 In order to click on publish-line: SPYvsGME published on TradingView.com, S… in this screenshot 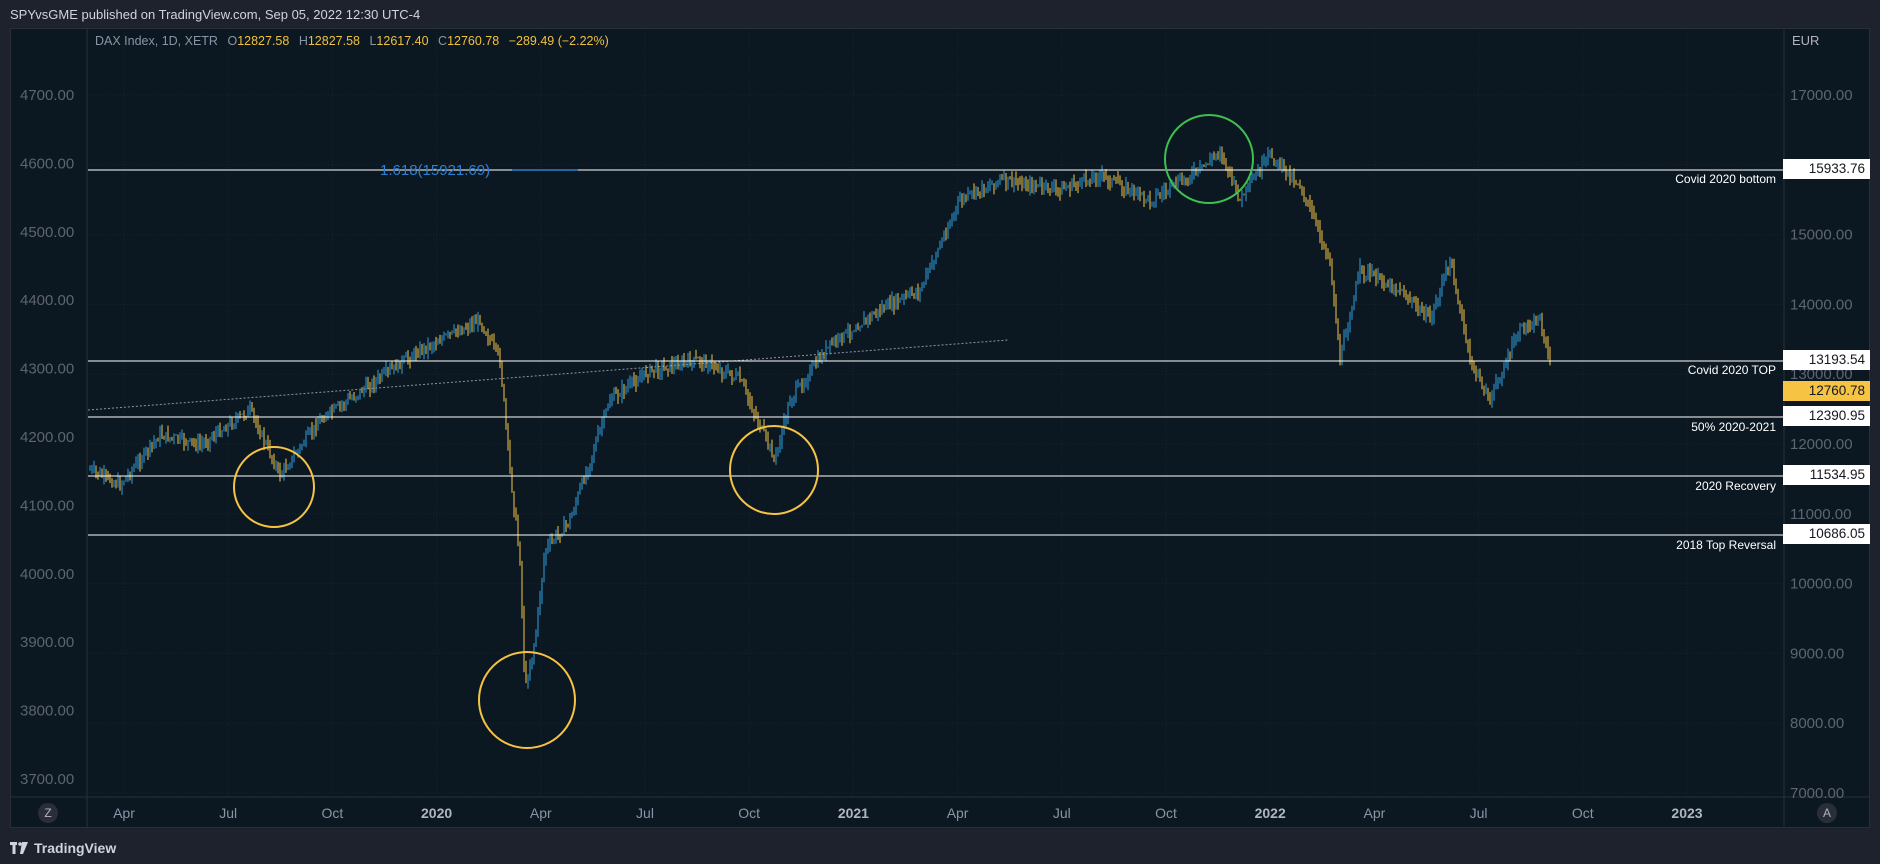, I will do `click(215, 14)`.